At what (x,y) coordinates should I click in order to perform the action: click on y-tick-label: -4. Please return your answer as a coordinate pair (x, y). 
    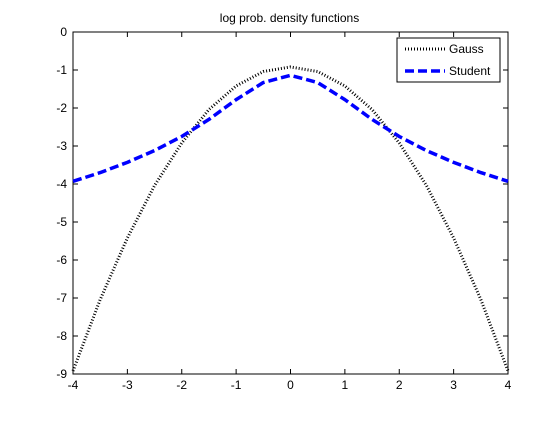
    Looking at the image, I should click on (61, 184).